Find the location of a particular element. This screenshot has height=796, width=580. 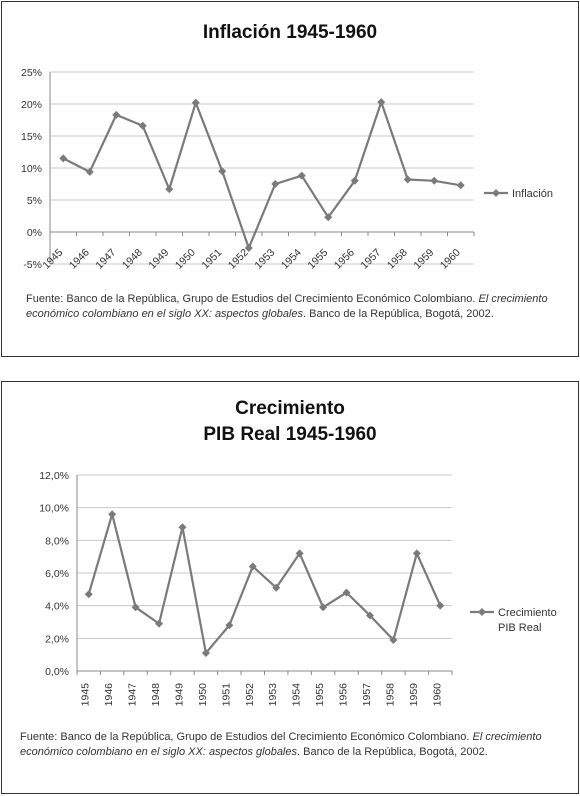

y-tick-label: 8,0% is located at coordinates (57, 541).